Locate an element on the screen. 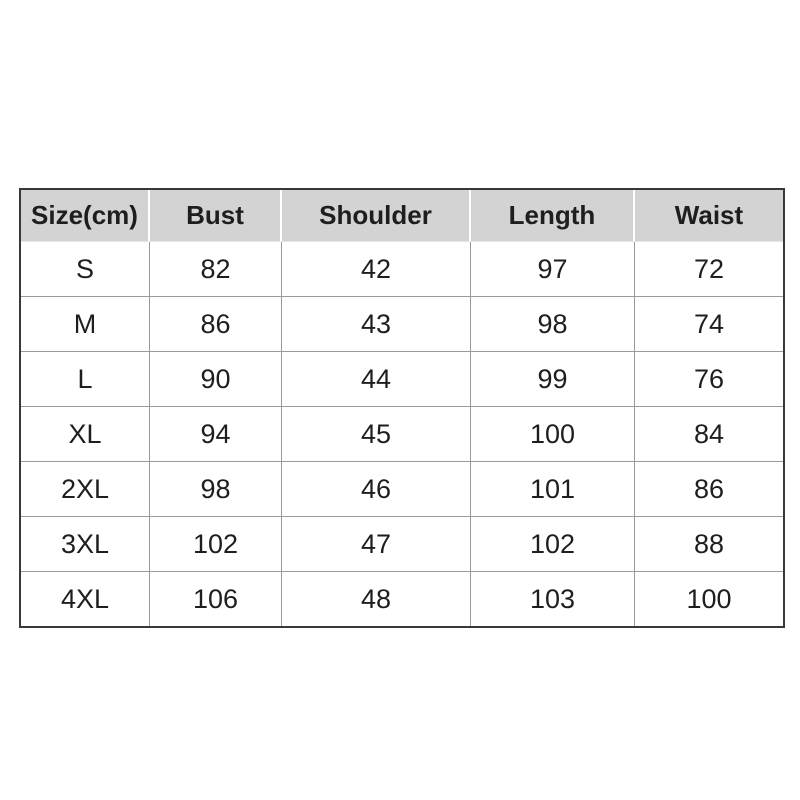 Image resolution: width=800 pixels, height=800 pixels. col-header-bust: Bust is located at coordinates (216, 216).